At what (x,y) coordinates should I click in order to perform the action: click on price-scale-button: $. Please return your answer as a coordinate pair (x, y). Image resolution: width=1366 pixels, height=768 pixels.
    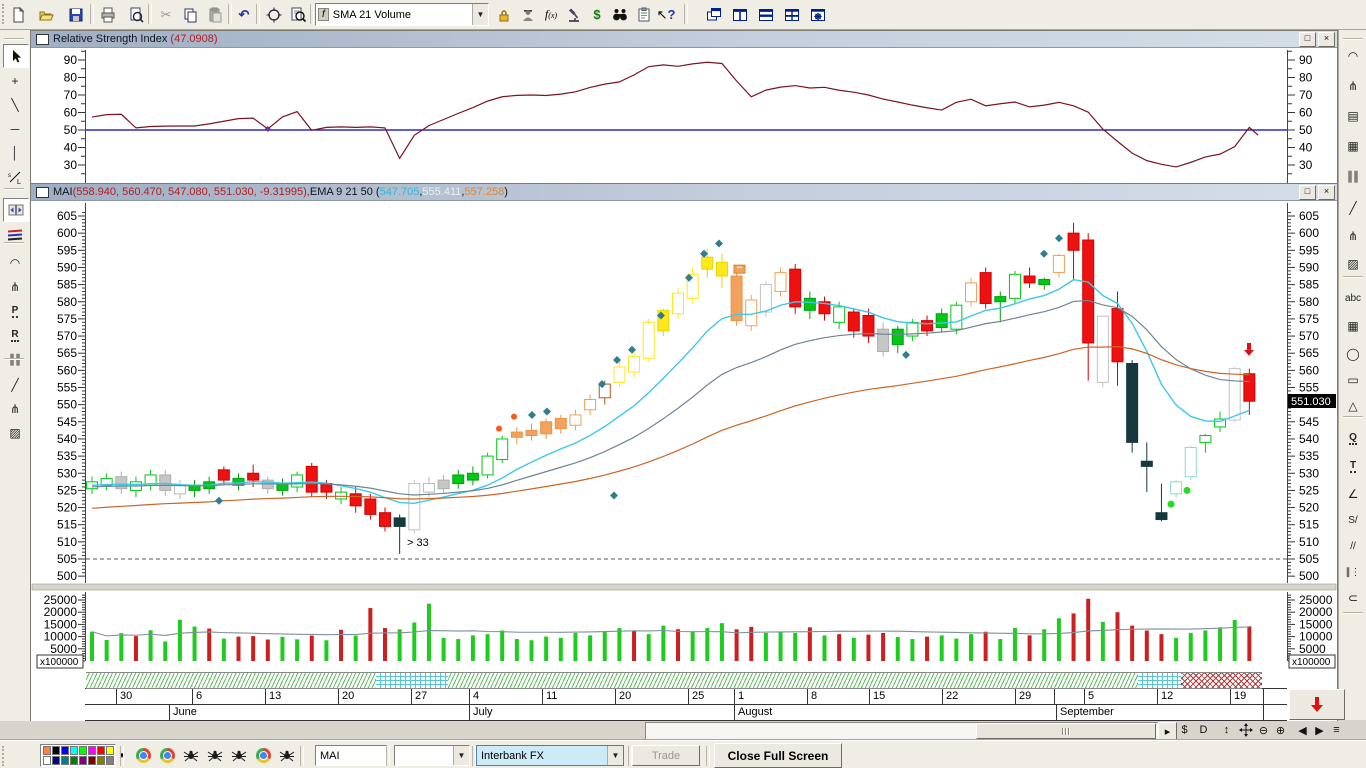
    Looking at the image, I should click on (1184, 730).